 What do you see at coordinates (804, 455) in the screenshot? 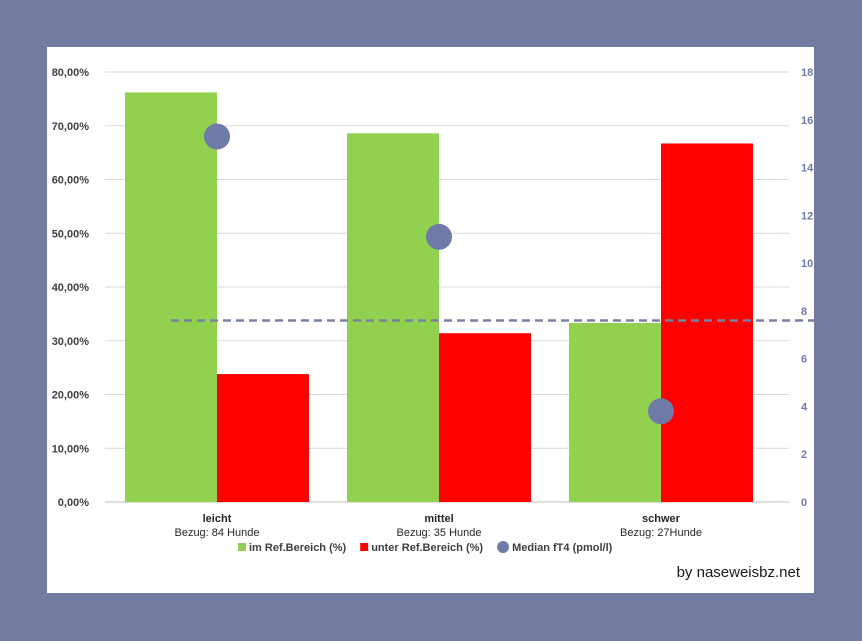
I see `right-axis-tick-label: 2` at bounding box center [804, 455].